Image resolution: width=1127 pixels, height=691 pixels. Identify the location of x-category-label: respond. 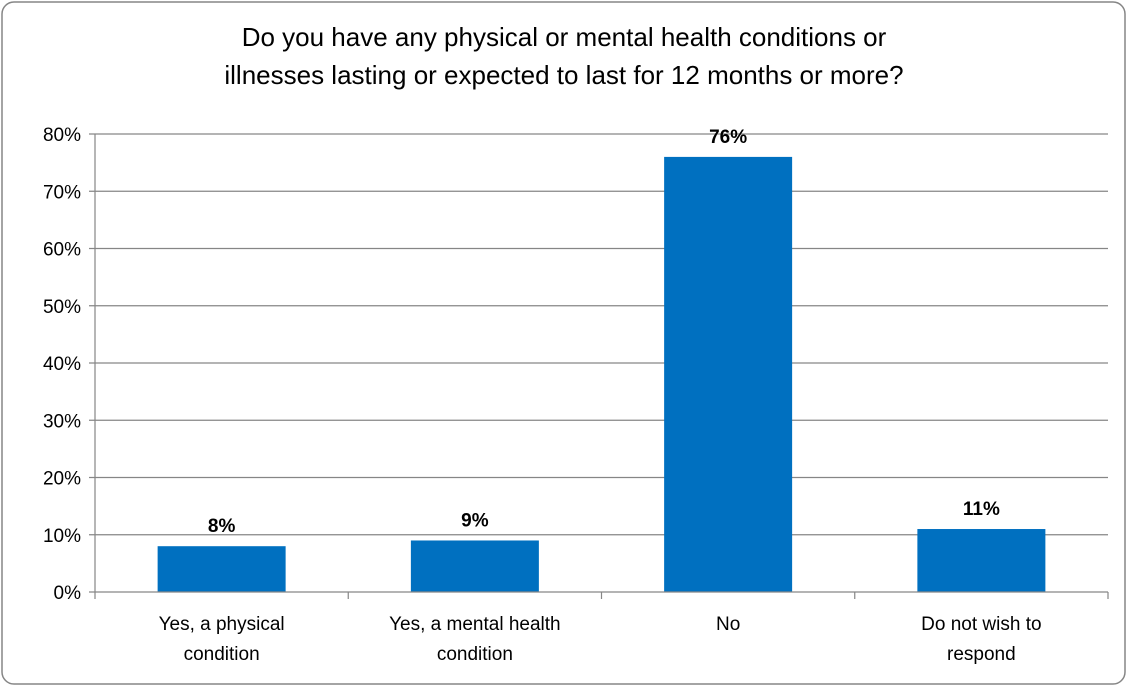
(981, 654).